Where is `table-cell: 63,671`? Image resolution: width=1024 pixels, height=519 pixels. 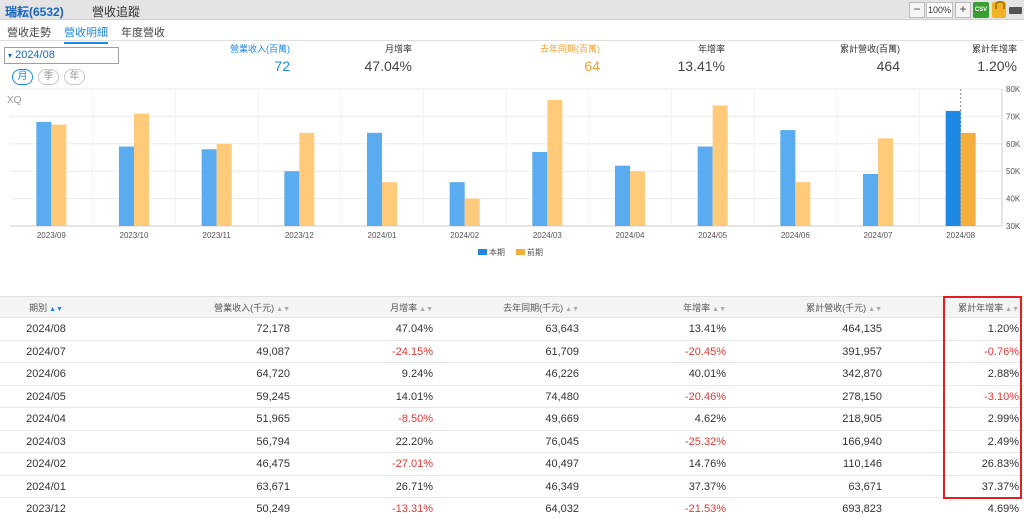
table-cell: 63,671 is located at coordinates (865, 486).